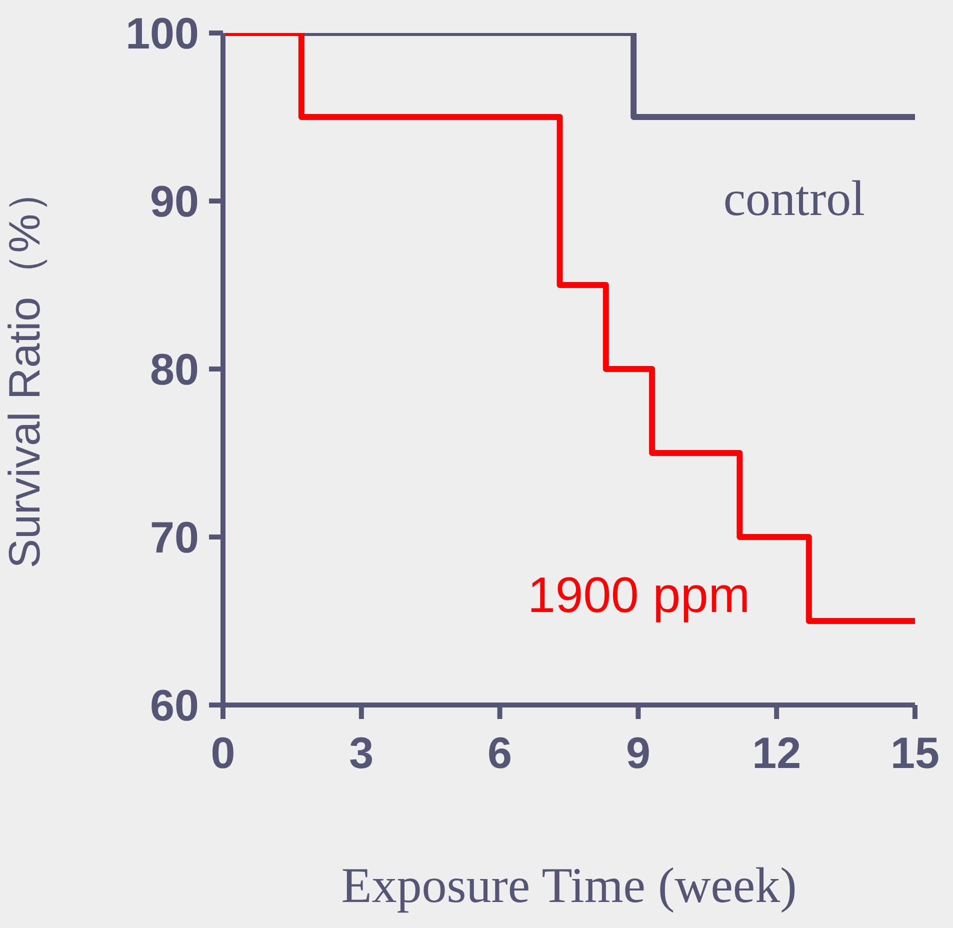 The image size is (953, 928). I want to click on y-tick-label: 80, so click(174, 370).